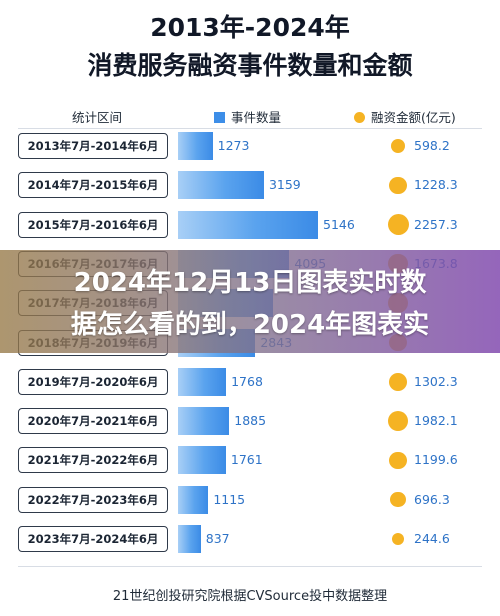 This screenshot has height=616, width=500. What do you see at coordinates (93, 185) in the screenshot?
I see `period-label: 2014年7月-2015年6月` at bounding box center [93, 185].